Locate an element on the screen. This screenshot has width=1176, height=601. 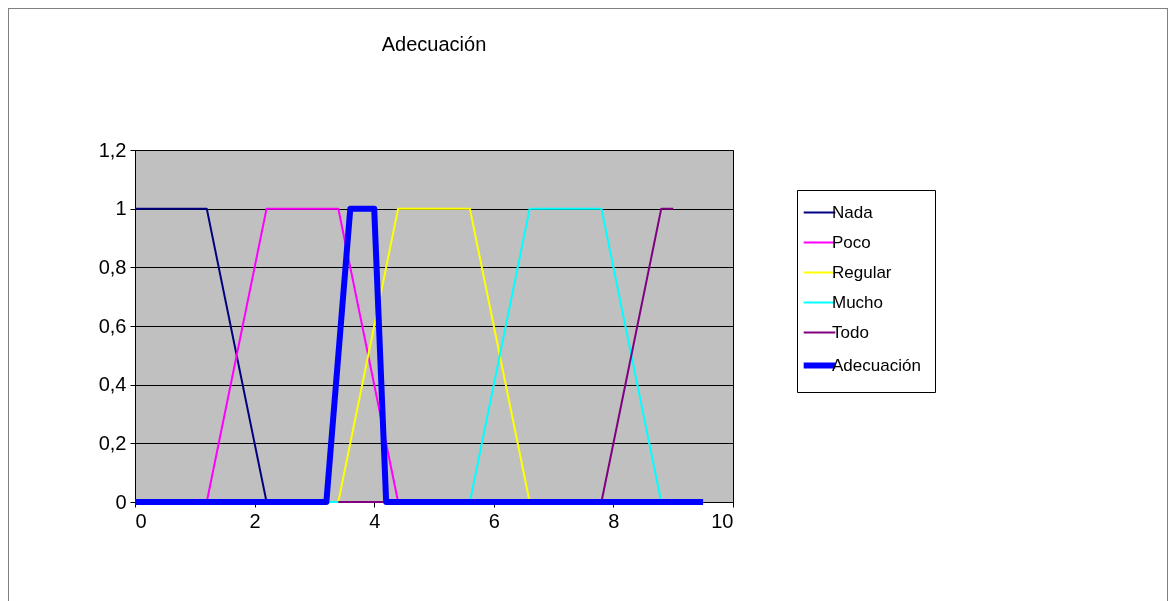
legend-label: Nada is located at coordinates (853, 212).